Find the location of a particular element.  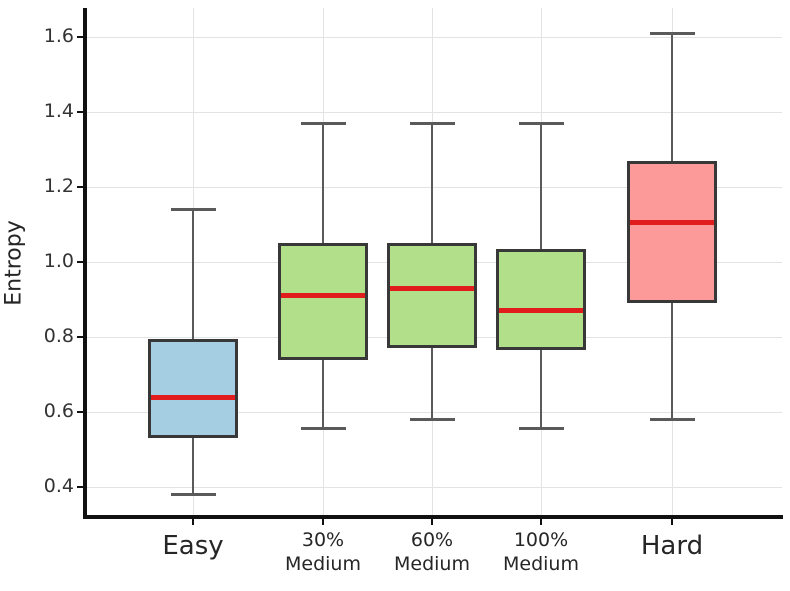

whisker-cap-bottom-easy is located at coordinates (193, 494).